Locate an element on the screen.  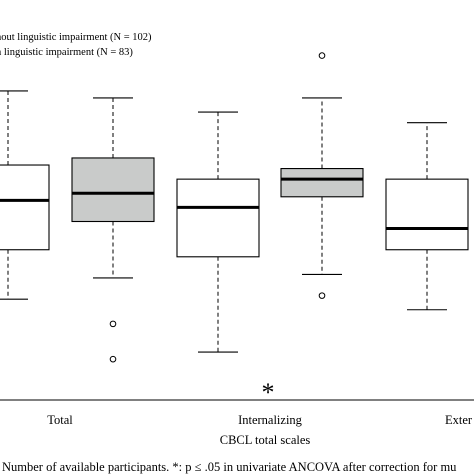
significance-marker: * is located at coordinates (268, 392).